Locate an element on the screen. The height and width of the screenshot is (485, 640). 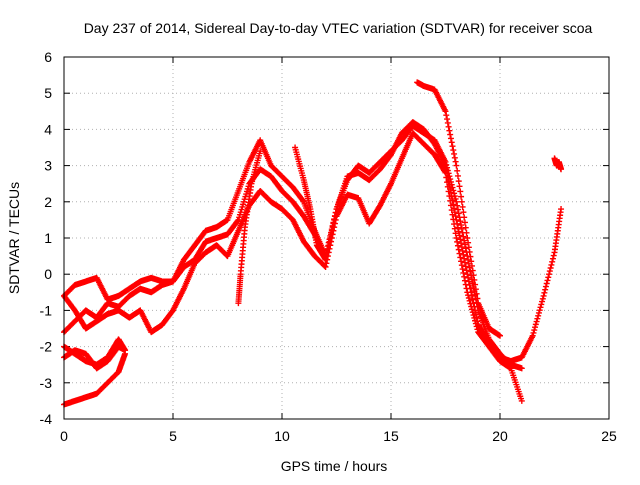
y-tick-label: 2 is located at coordinates (48, 202).